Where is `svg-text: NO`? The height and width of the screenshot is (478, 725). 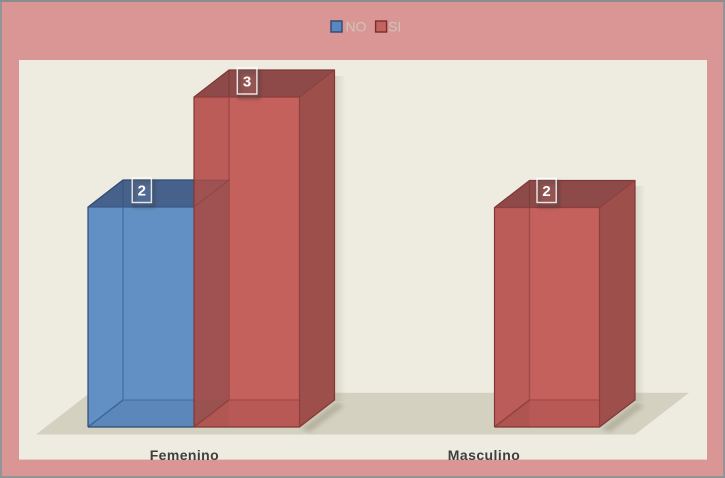
svg-text: NO is located at coordinates (356, 27).